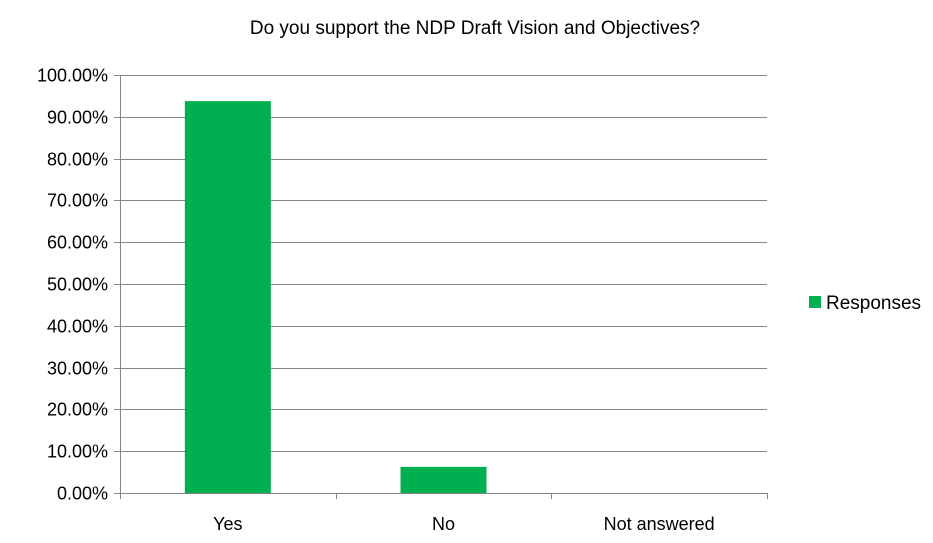 The height and width of the screenshot is (543, 933). I want to click on y-tick-label: 80.00%, so click(77, 160).